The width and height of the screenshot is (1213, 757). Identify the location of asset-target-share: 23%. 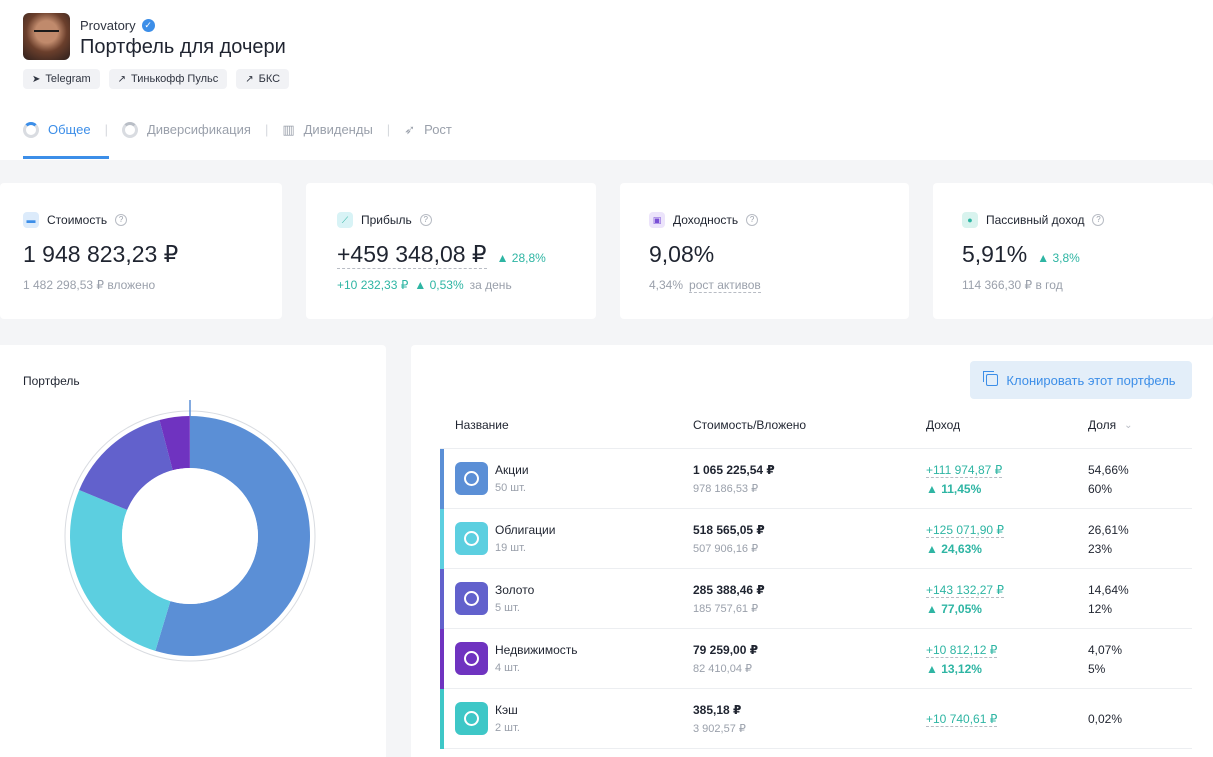
(1100, 549).